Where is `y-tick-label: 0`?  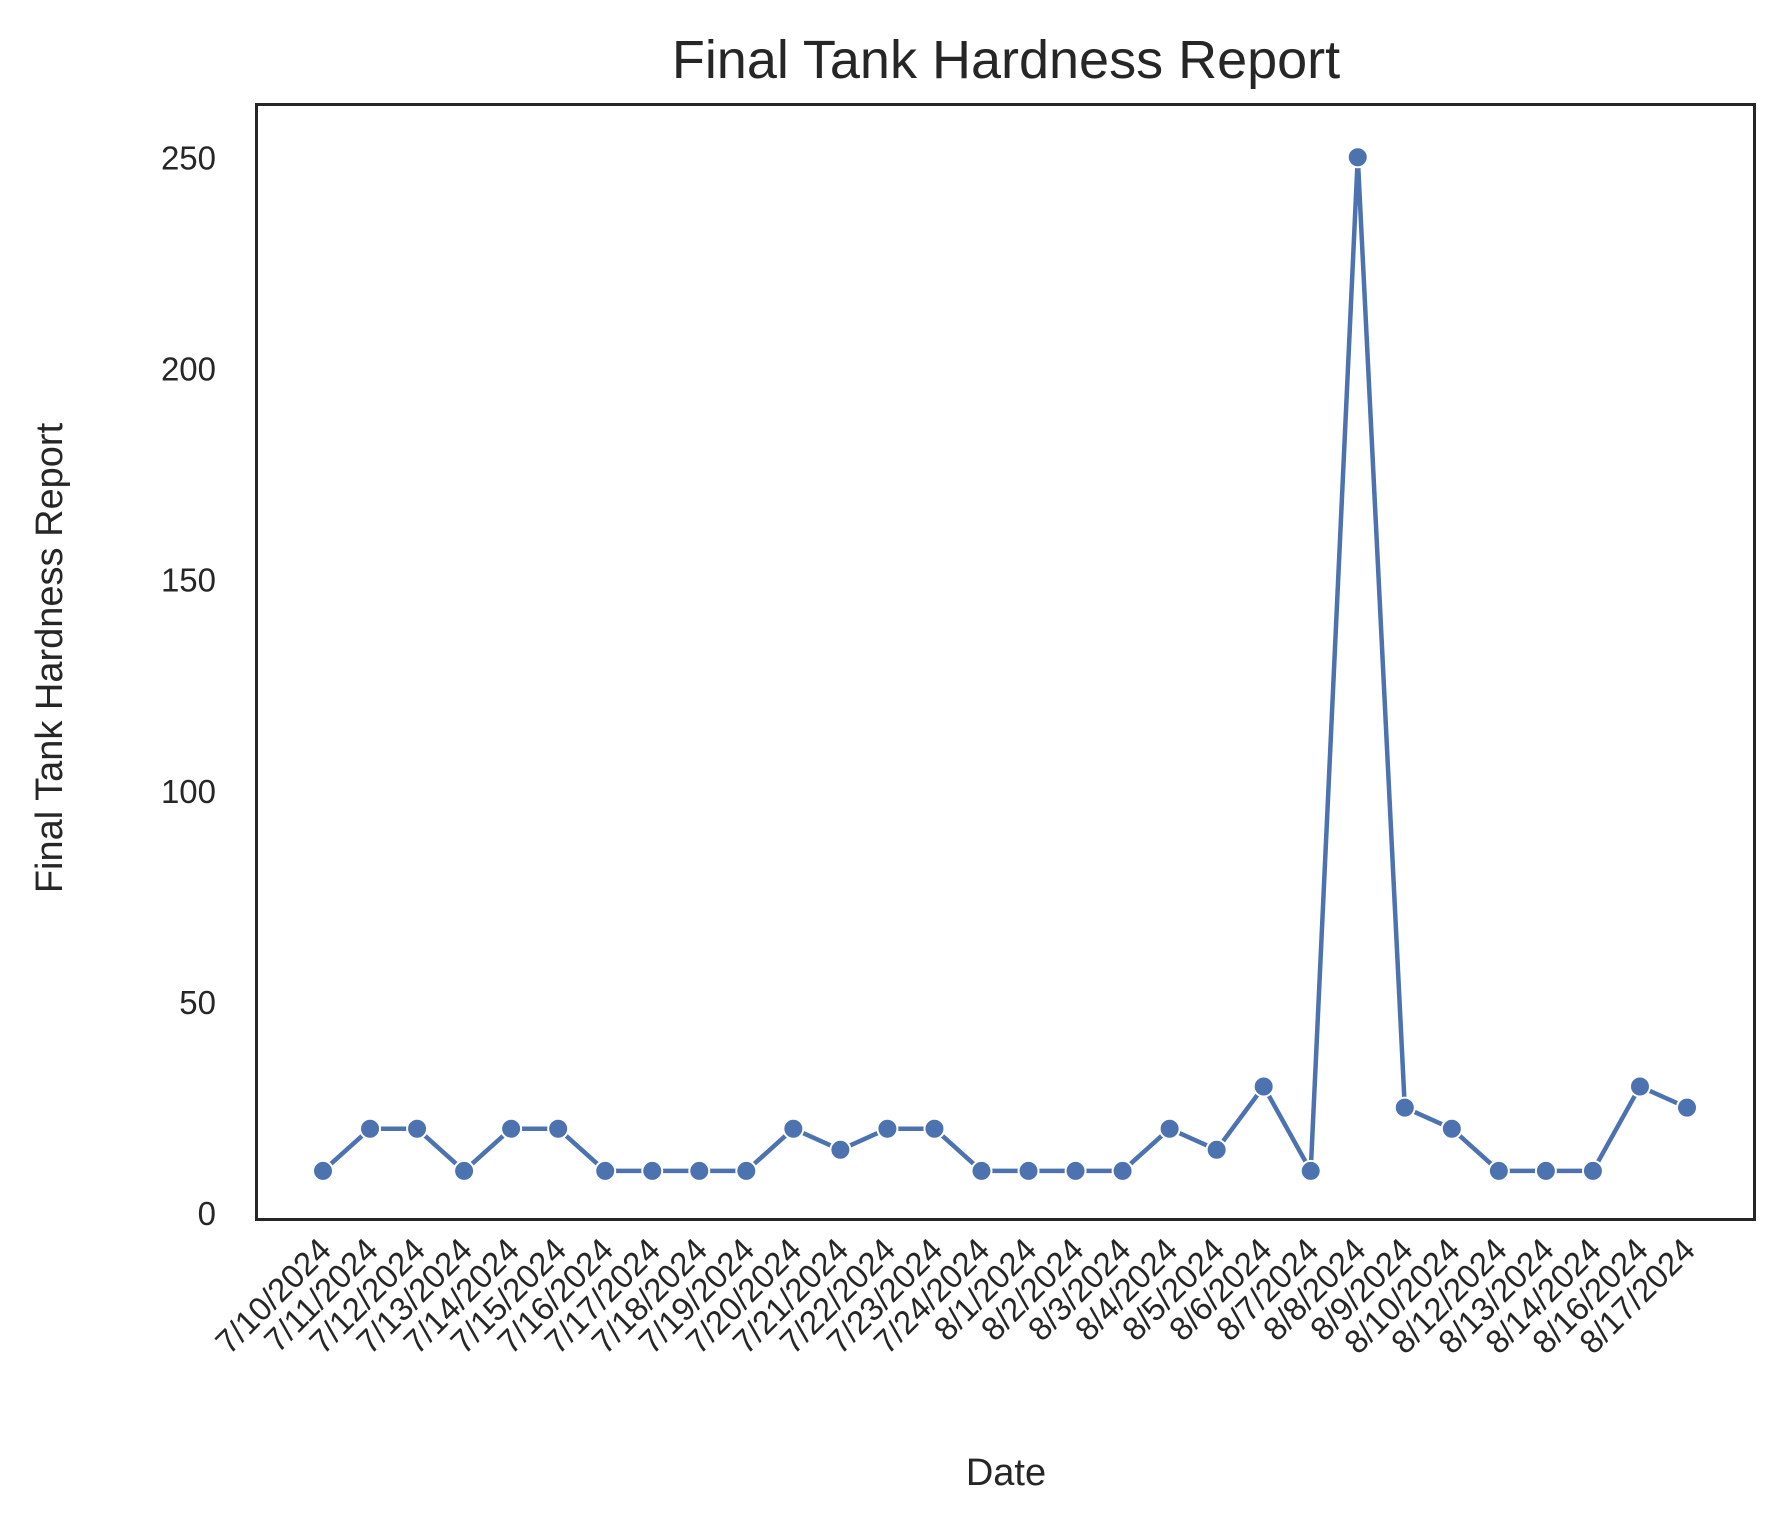
y-tick-label: 0 is located at coordinates (207, 1213).